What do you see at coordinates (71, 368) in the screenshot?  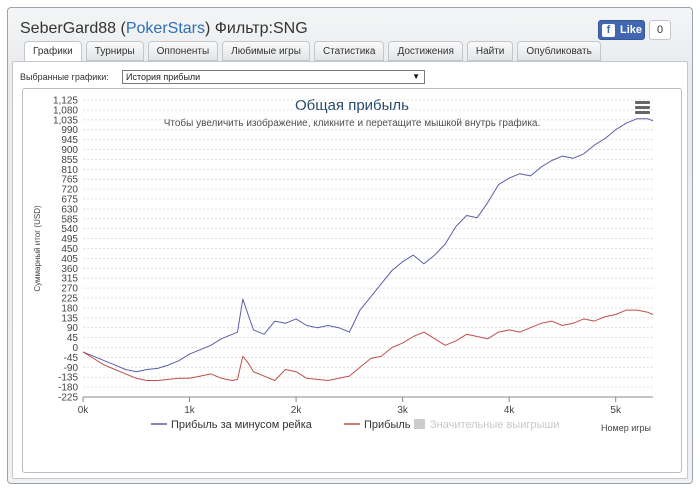 I see `y-tick-label: -90` at bounding box center [71, 368].